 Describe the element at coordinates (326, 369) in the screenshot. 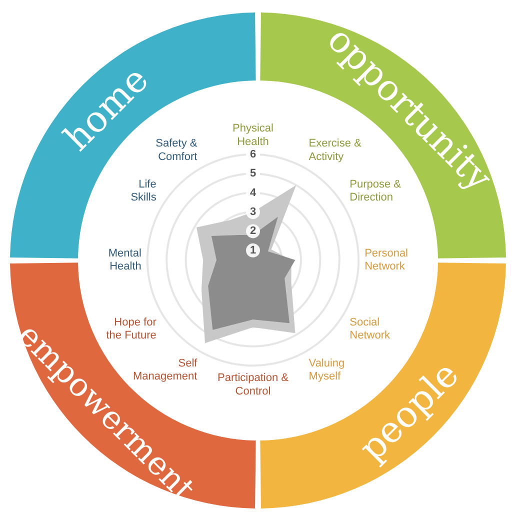

I see `spoke-label: Valuing Myself` at that location.